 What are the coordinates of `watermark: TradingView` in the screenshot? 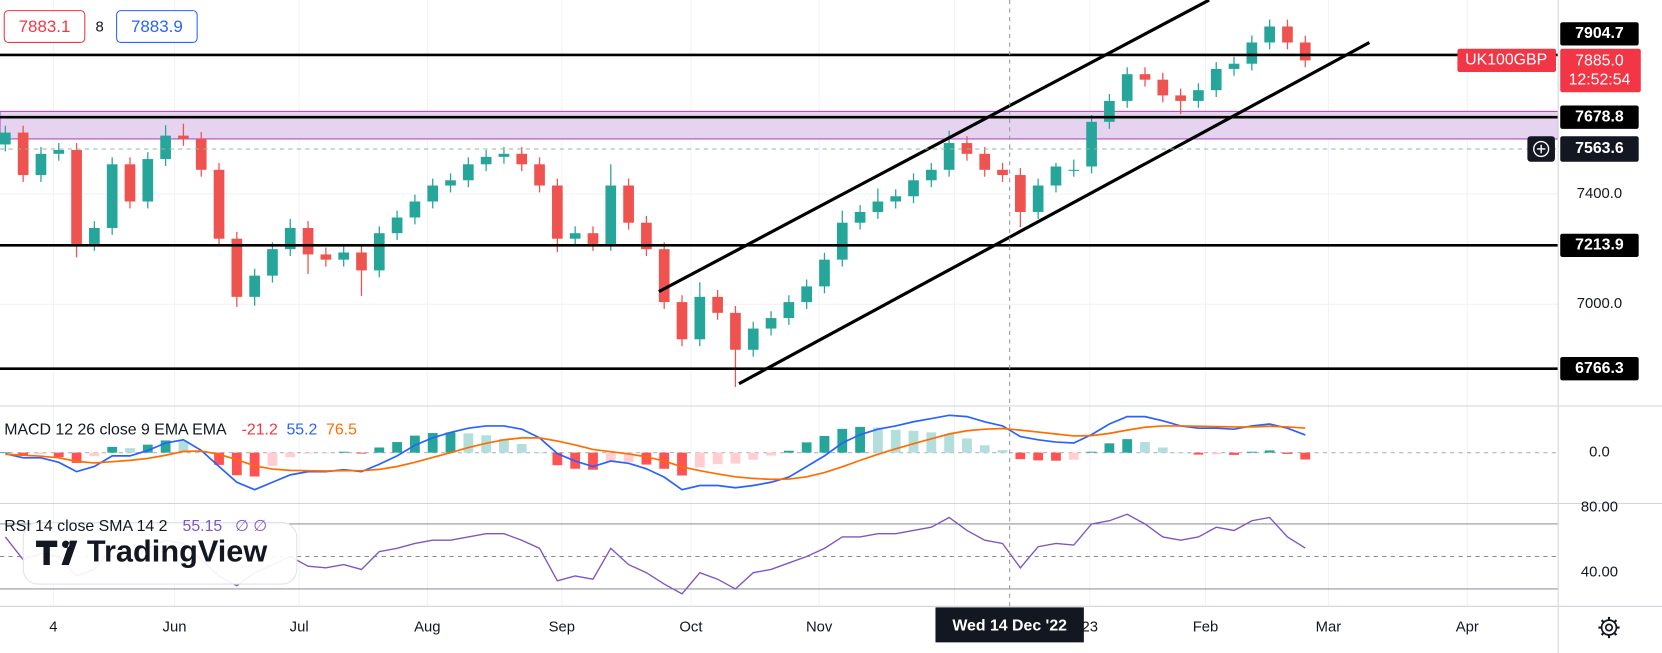 It's located at (160, 553).